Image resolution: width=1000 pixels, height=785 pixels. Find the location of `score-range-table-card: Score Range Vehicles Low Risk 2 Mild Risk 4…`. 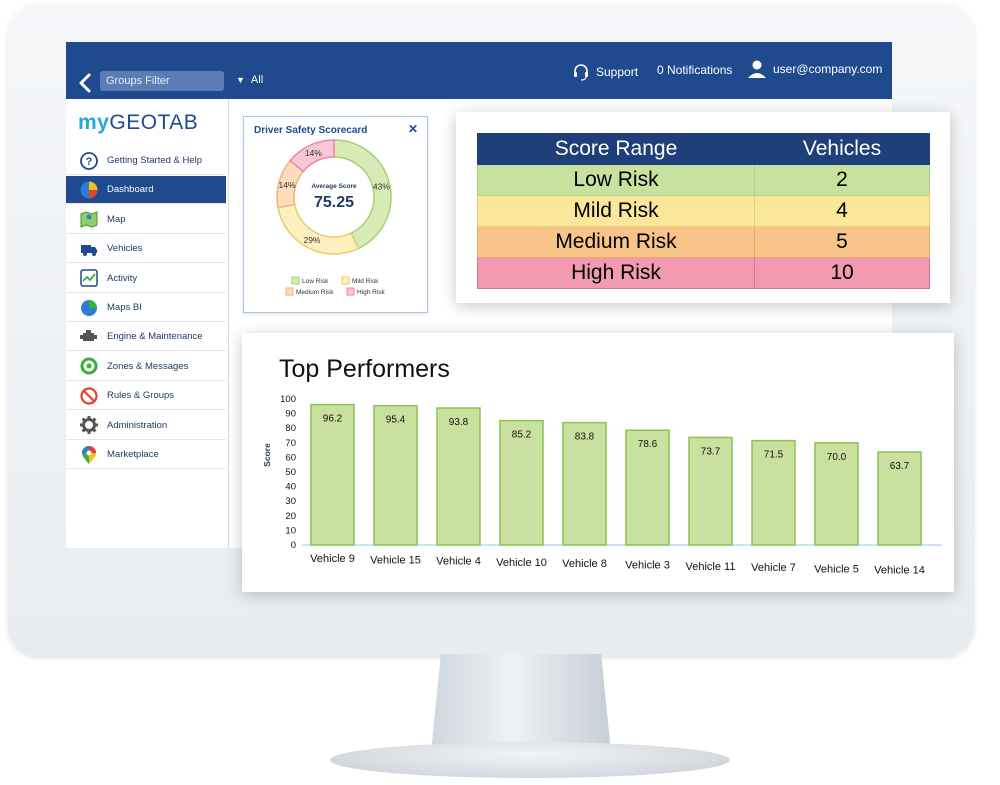

score-range-table-card: Score Range Vehicles Low Risk 2 Mild Risk 4… is located at coordinates (703, 207).